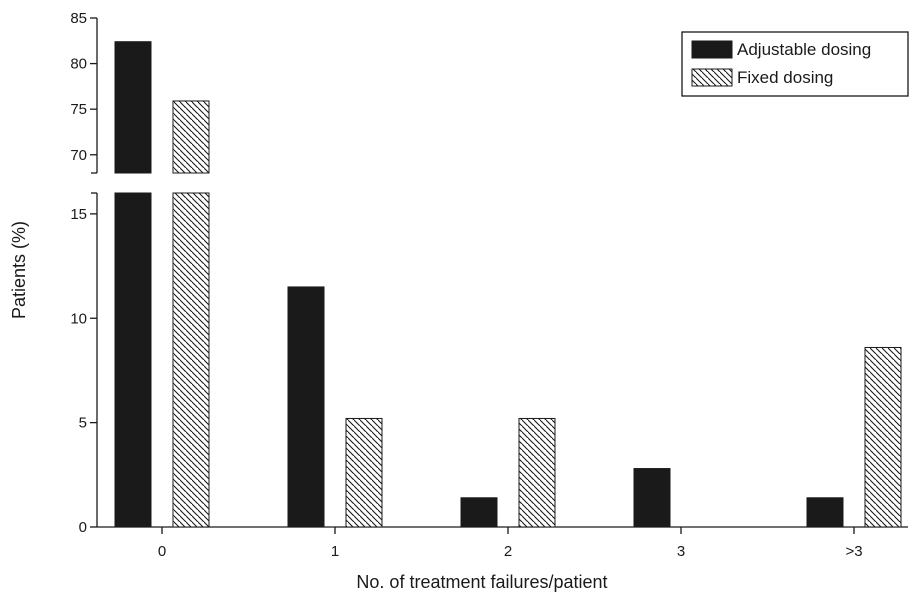  What do you see at coordinates (162, 551) in the screenshot?
I see `x-tick-label: 0` at bounding box center [162, 551].